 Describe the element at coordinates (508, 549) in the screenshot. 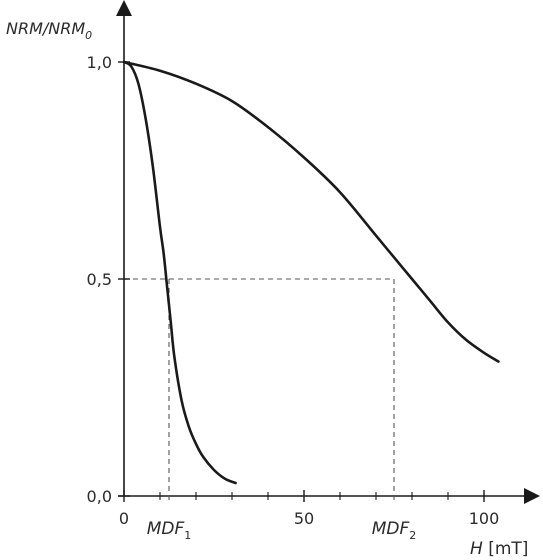

I see `x-axis-unit: [mT]` at that location.